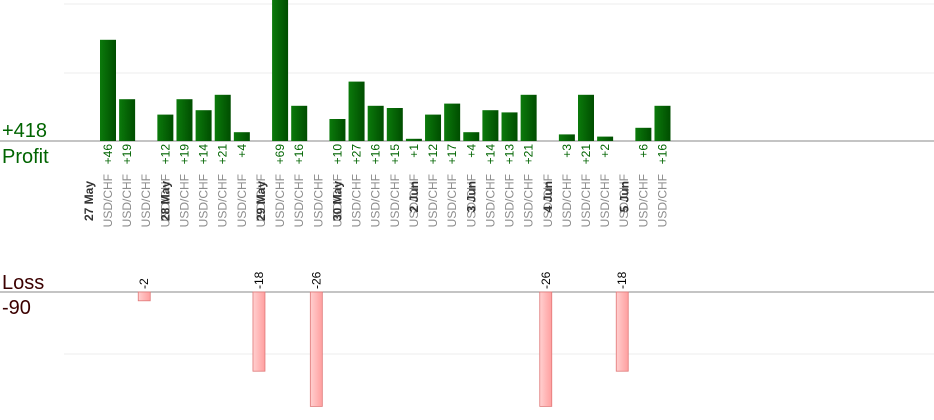  What do you see at coordinates (280, 154) in the screenshot?
I see `profit-value-label: +69` at bounding box center [280, 154].